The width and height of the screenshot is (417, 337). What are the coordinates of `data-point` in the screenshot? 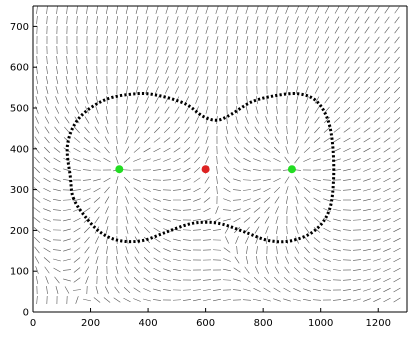 It's located at (291, 169).